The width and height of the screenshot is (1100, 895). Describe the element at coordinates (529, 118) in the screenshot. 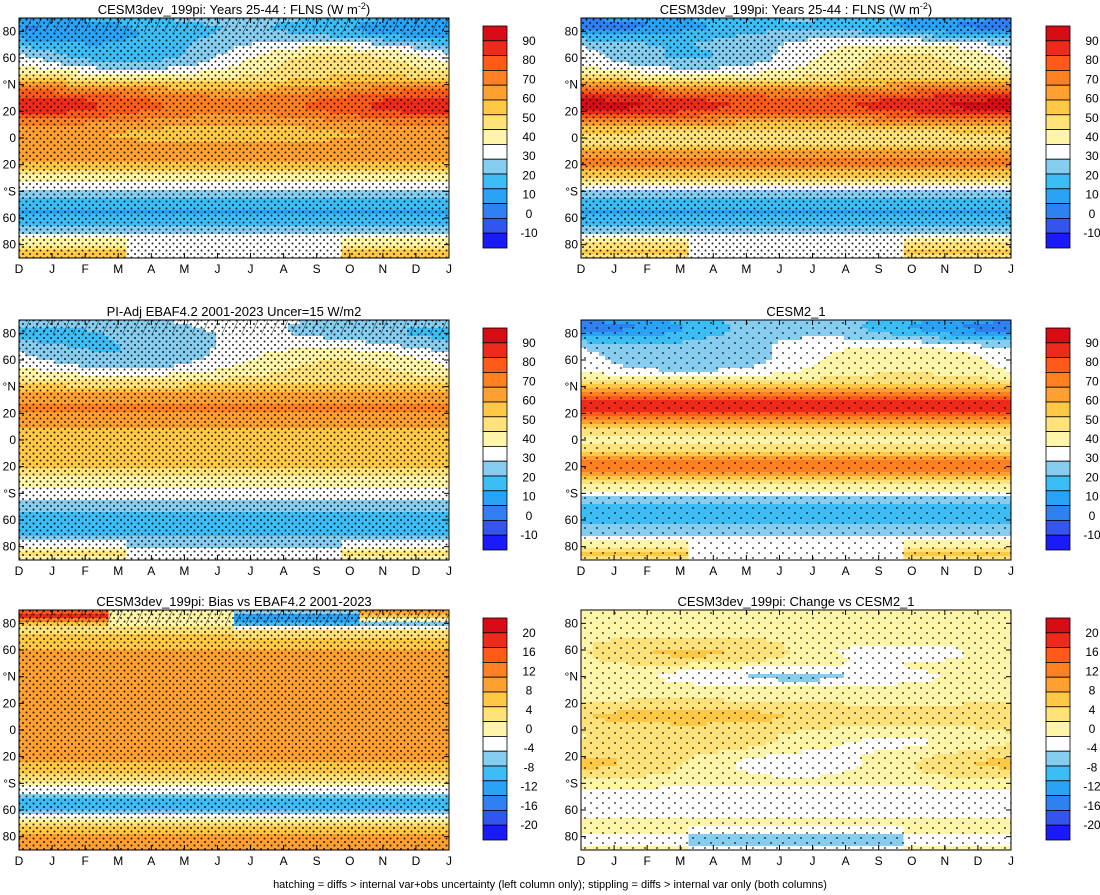

I see `colorbar-tick-label: 50` at that location.